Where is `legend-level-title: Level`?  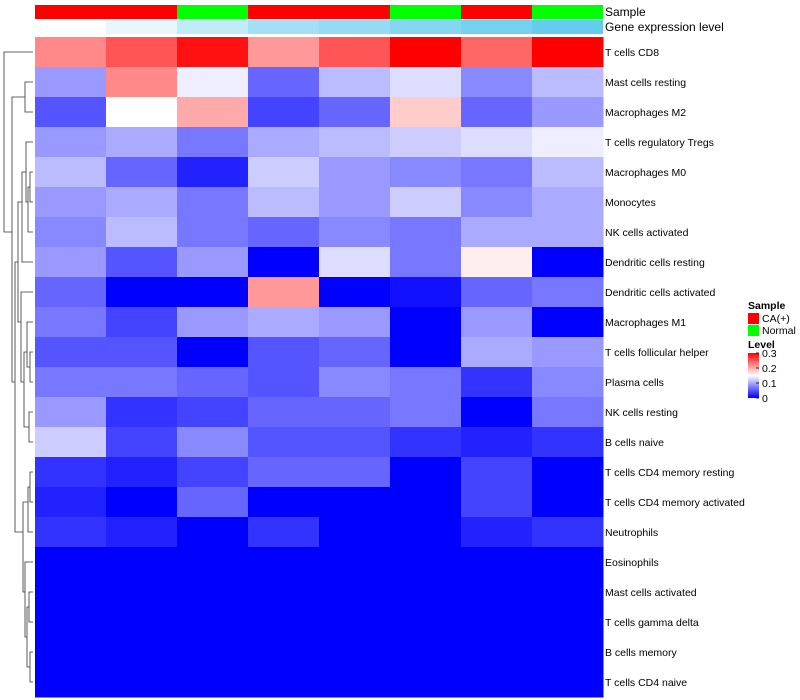 legend-level-title: Level is located at coordinates (761, 345).